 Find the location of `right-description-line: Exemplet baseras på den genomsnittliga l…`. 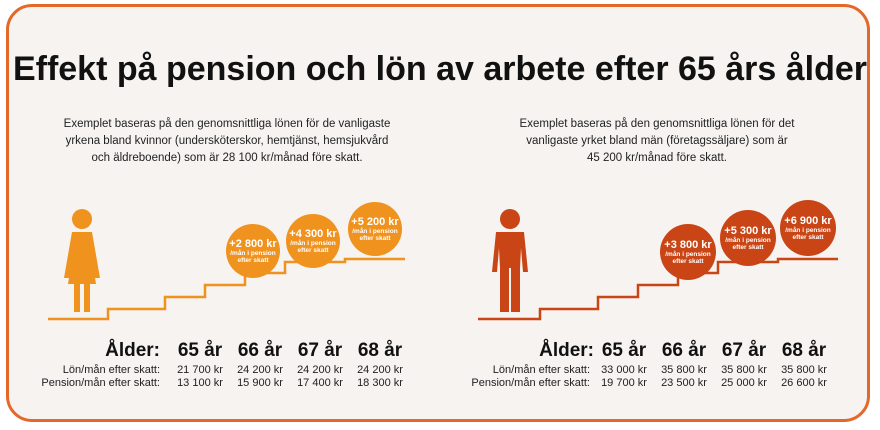

right-description-line: Exemplet baseras på den genomsnittliga l… is located at coordinates (657, 124).